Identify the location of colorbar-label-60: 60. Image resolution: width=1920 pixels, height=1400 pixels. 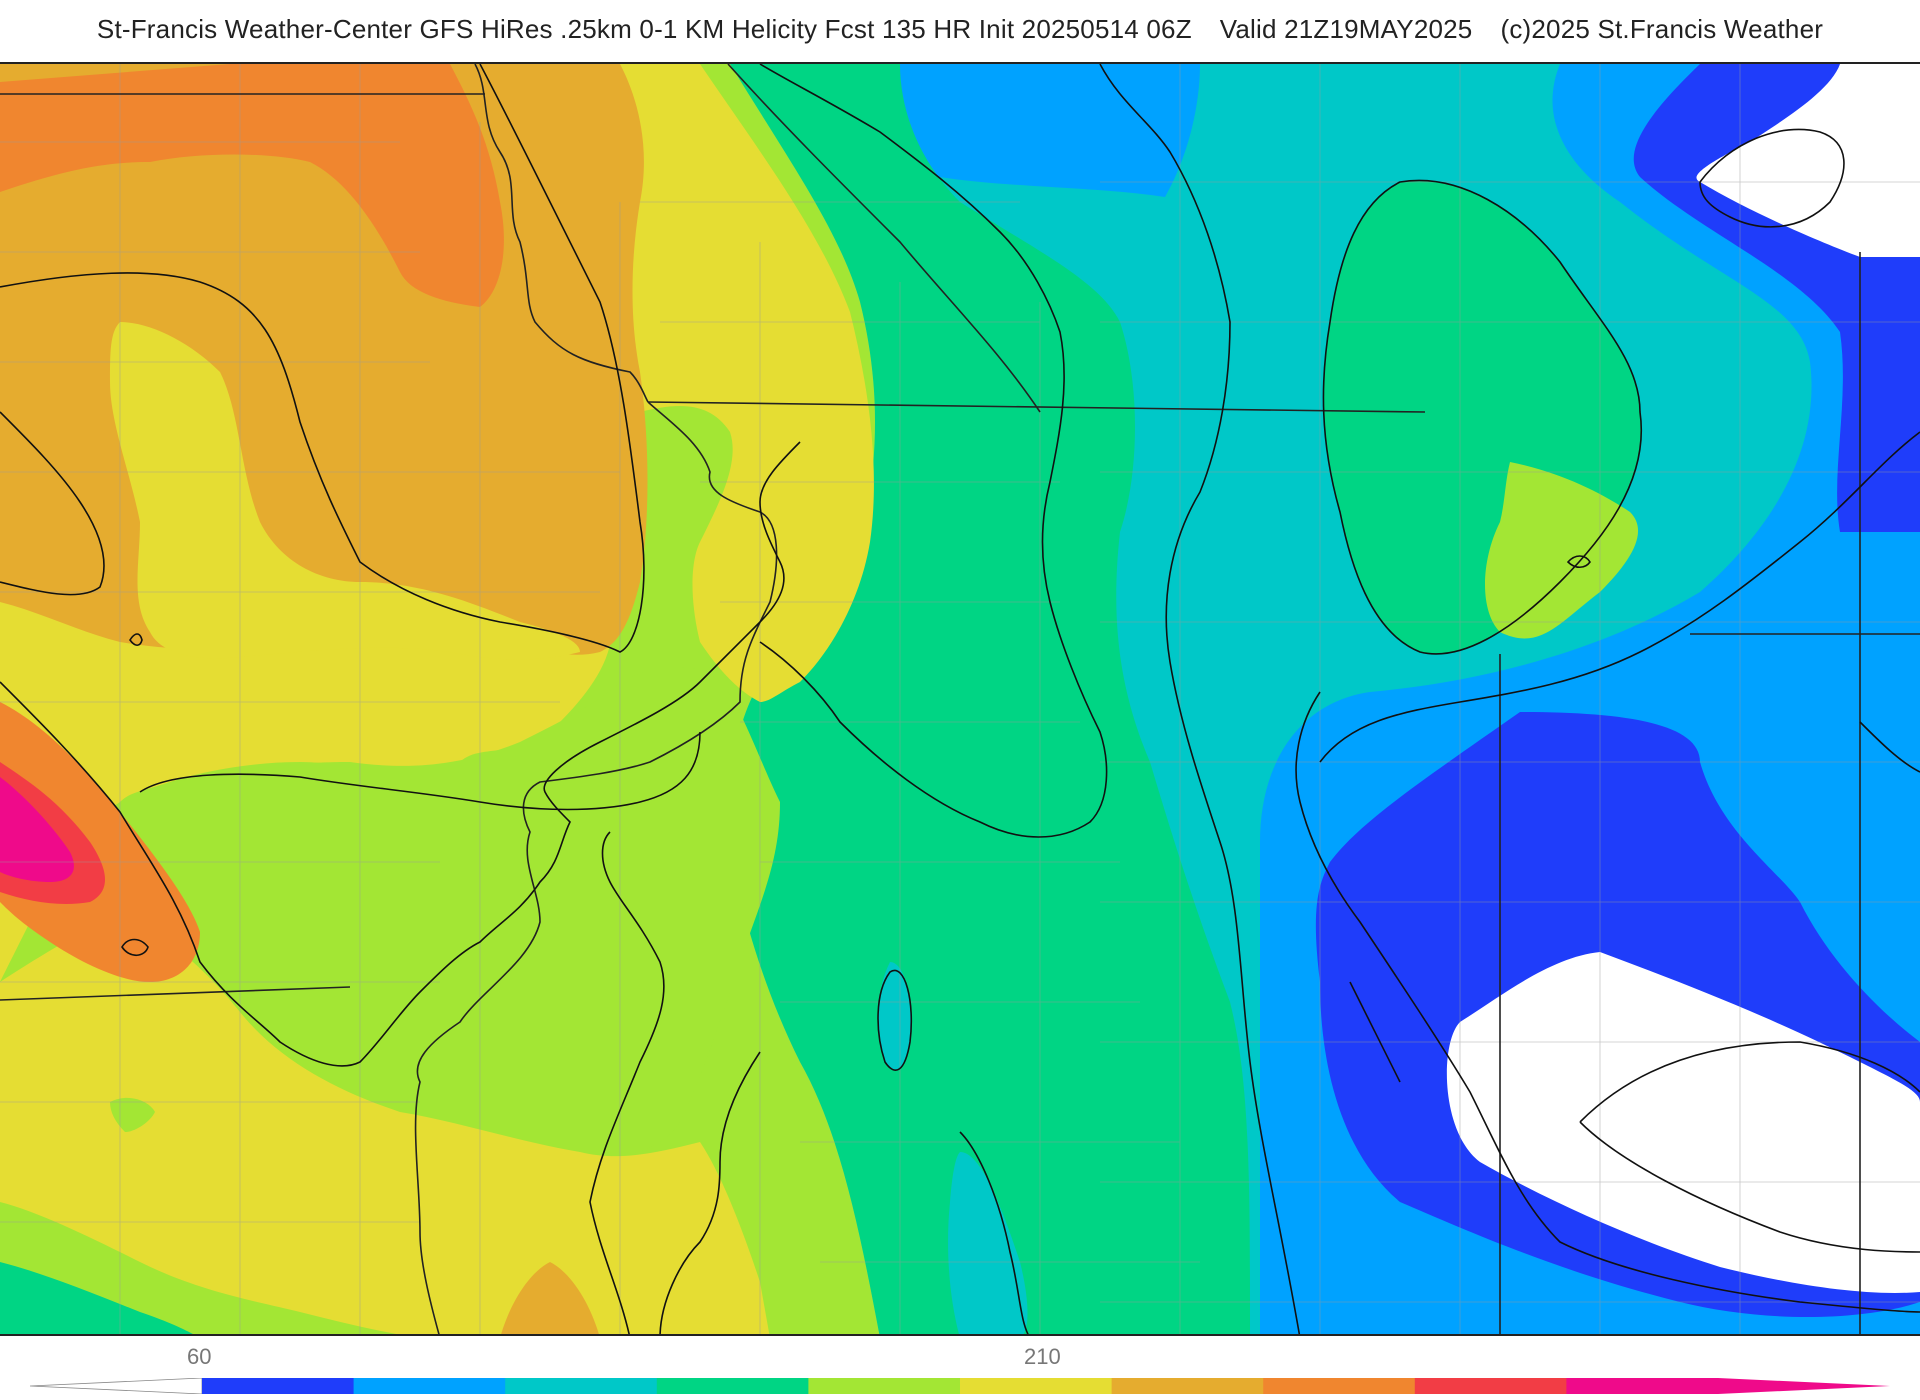
(199, 1356).